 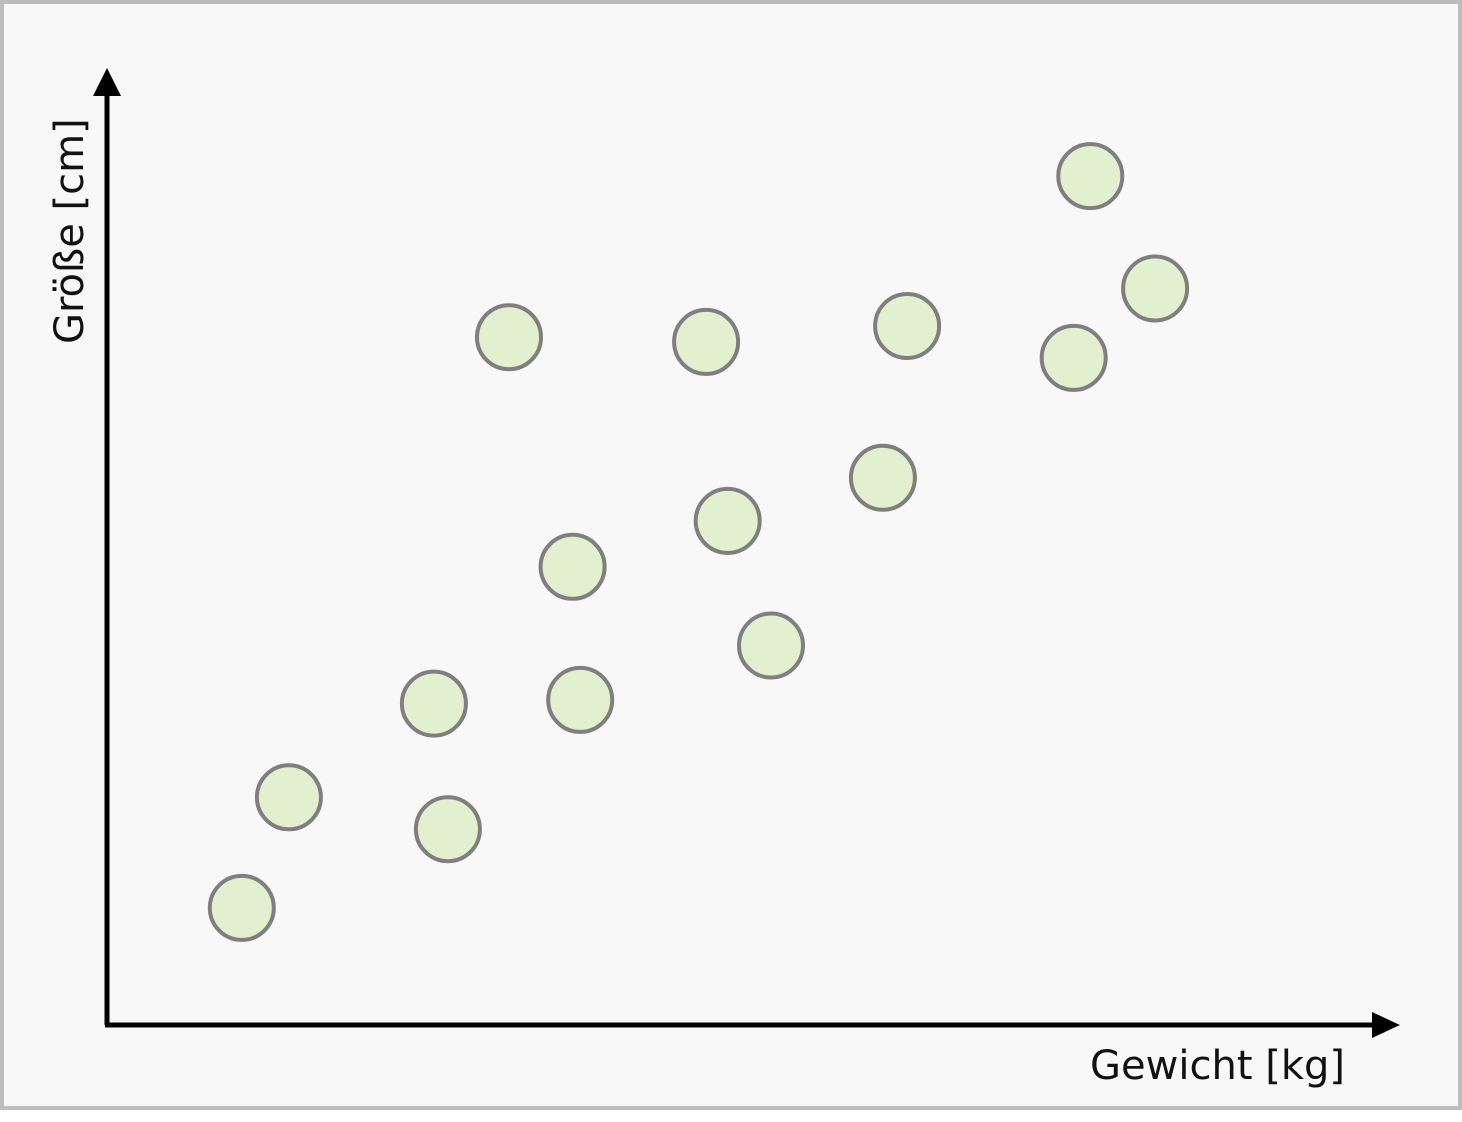 I want to click on x-axis-arrow-icon, so click(x=1386, y=1025).